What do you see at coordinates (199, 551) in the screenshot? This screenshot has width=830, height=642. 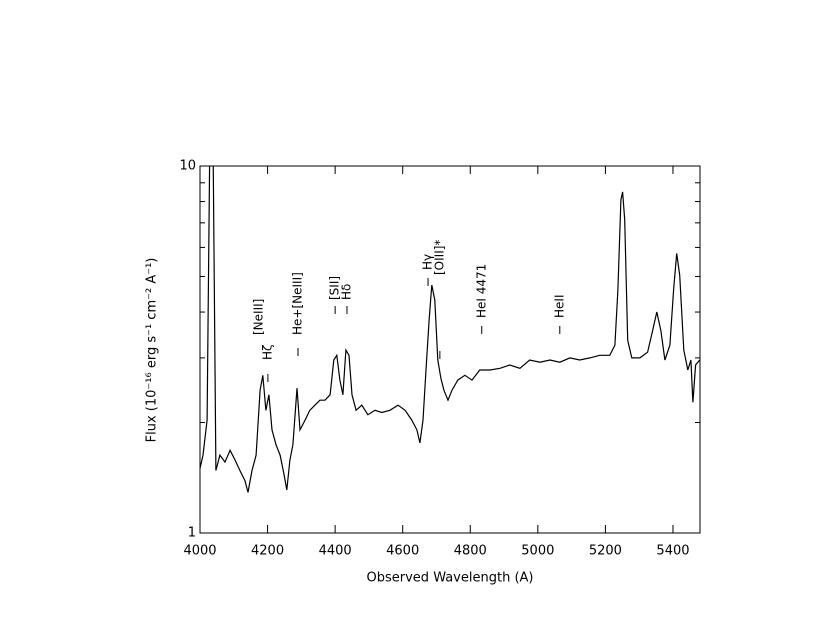 I see `x-tick-label: 4000` at bounding box center [199, 551].